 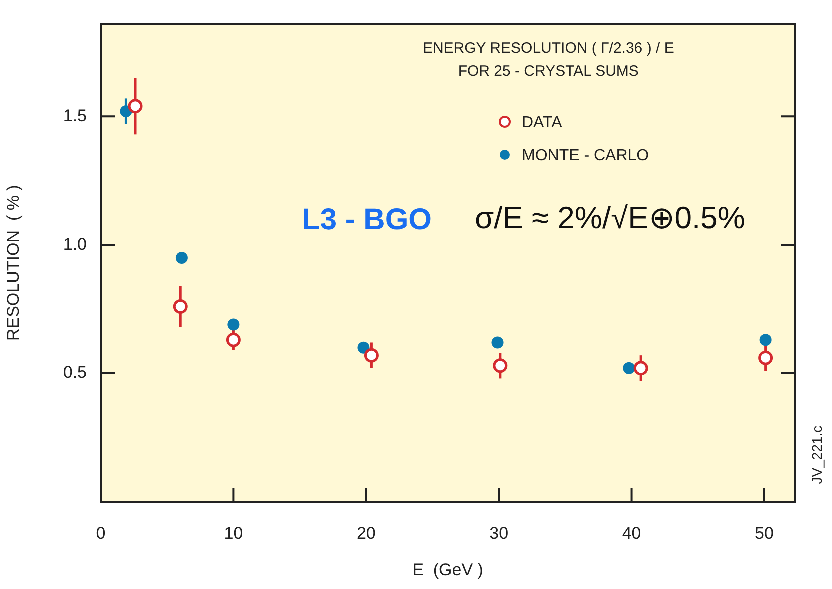 I want to click on annotation: σ/E ≈ 2%/√E⊕0.5%, so click(x=610, y=218).